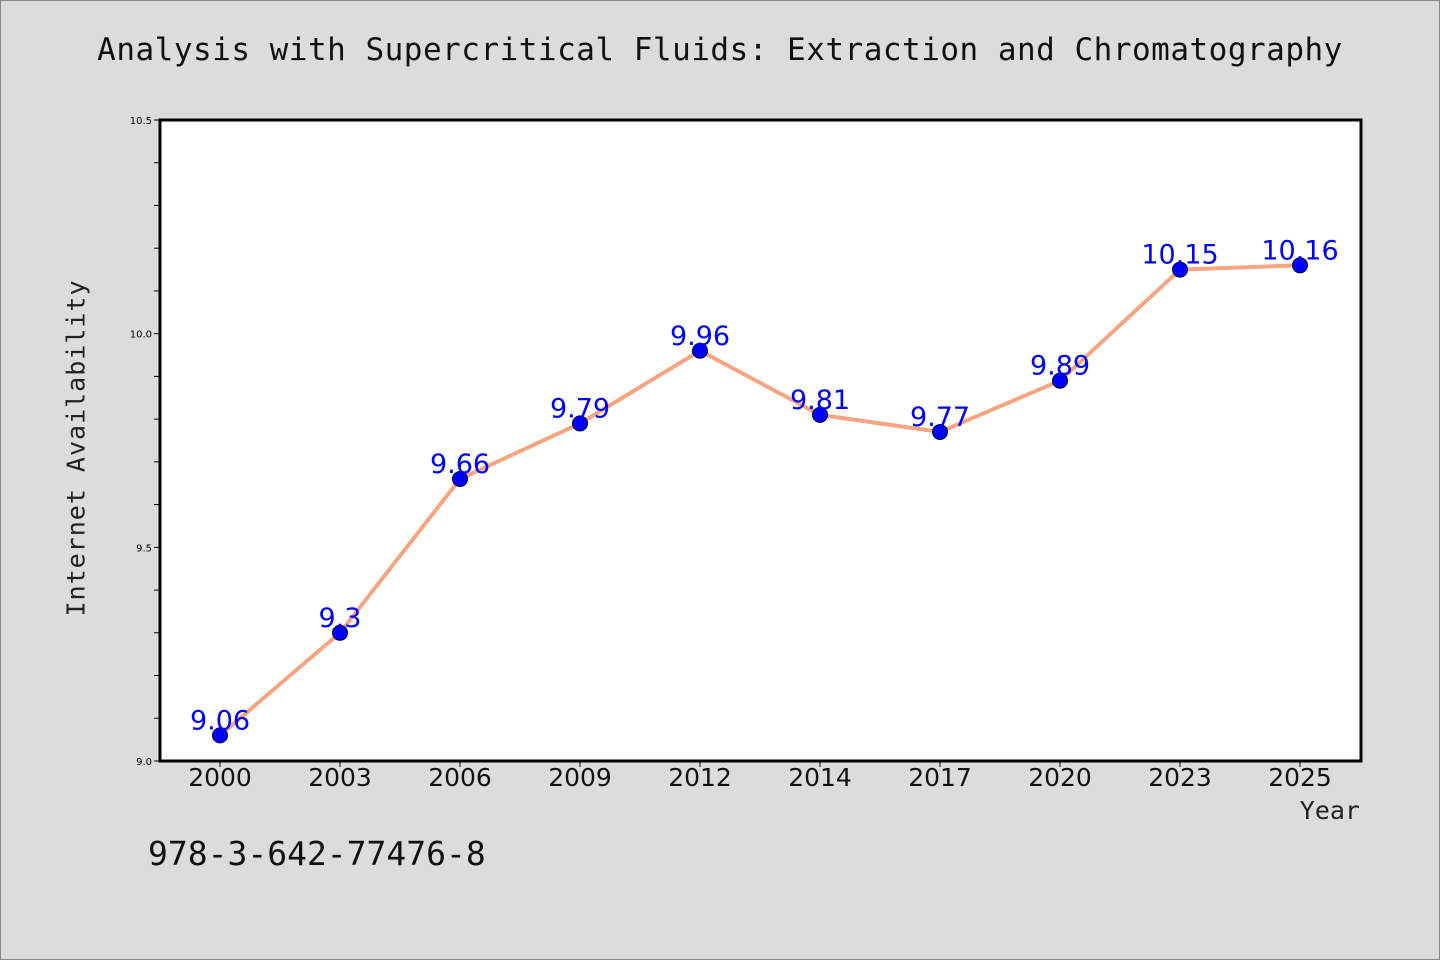 This screenshot has height=960, width=1440. What do you see at coordinates (1299, 250) in the screenshot?
I see `data-label: 10.16` at bounding box center [1299, 250].